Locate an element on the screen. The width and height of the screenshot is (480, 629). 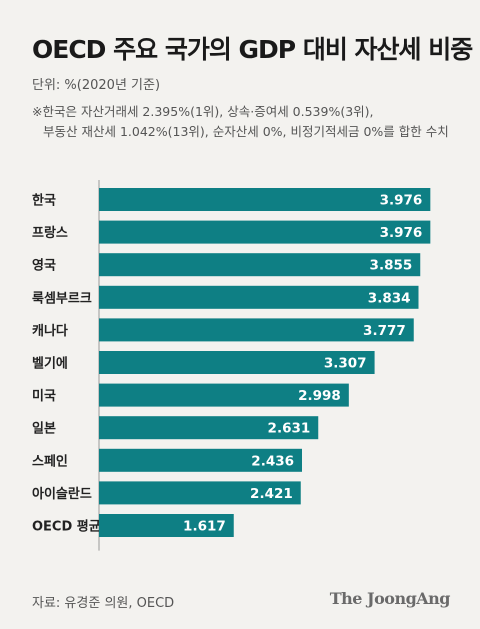
data-label: 2.421 is located at coordinates (271, 494).